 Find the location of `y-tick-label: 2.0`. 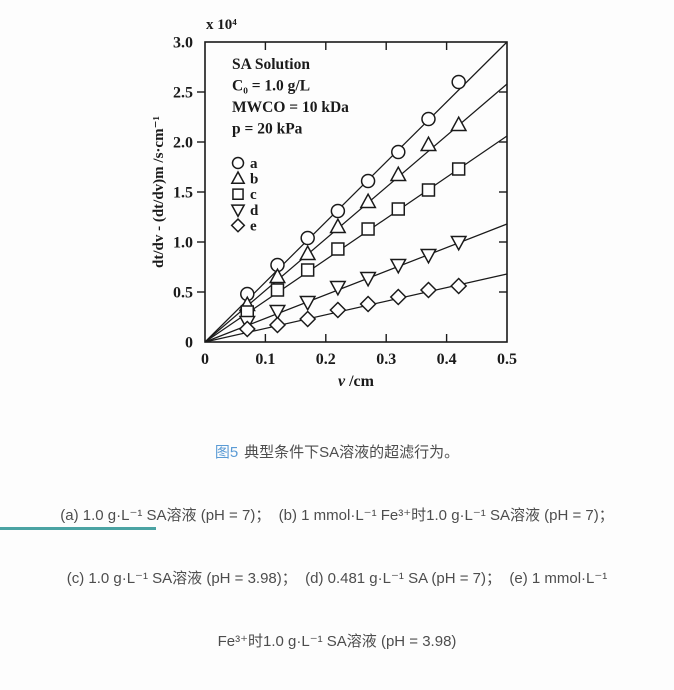

y-tick-label: 2.0 is located at coordinates (183, 143).